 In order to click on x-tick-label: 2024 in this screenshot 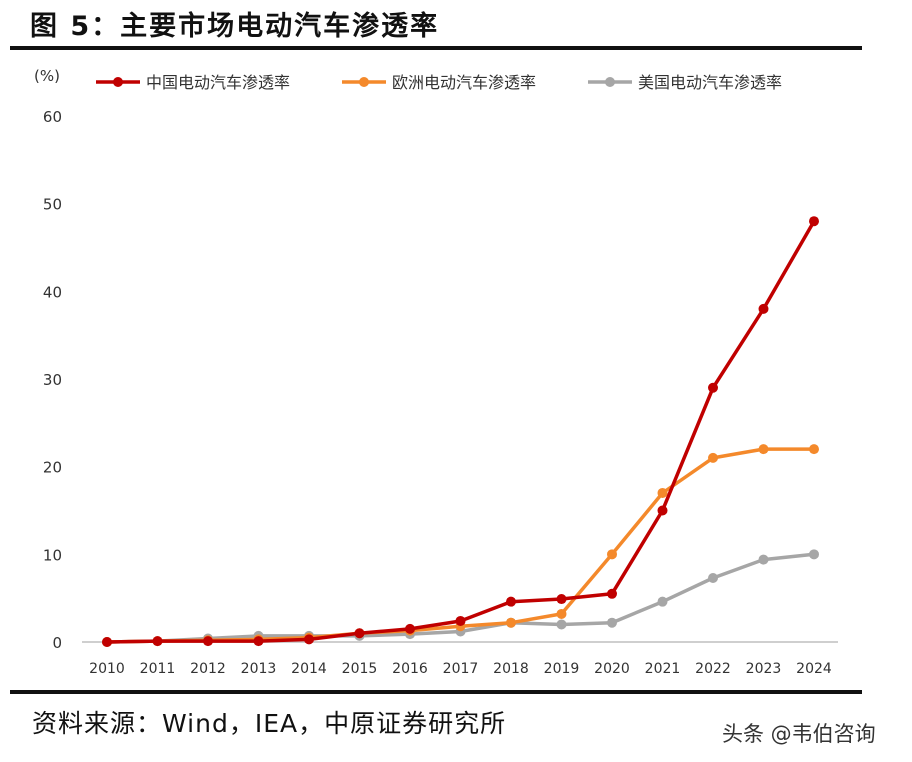, I will do `click(814, 669)`.